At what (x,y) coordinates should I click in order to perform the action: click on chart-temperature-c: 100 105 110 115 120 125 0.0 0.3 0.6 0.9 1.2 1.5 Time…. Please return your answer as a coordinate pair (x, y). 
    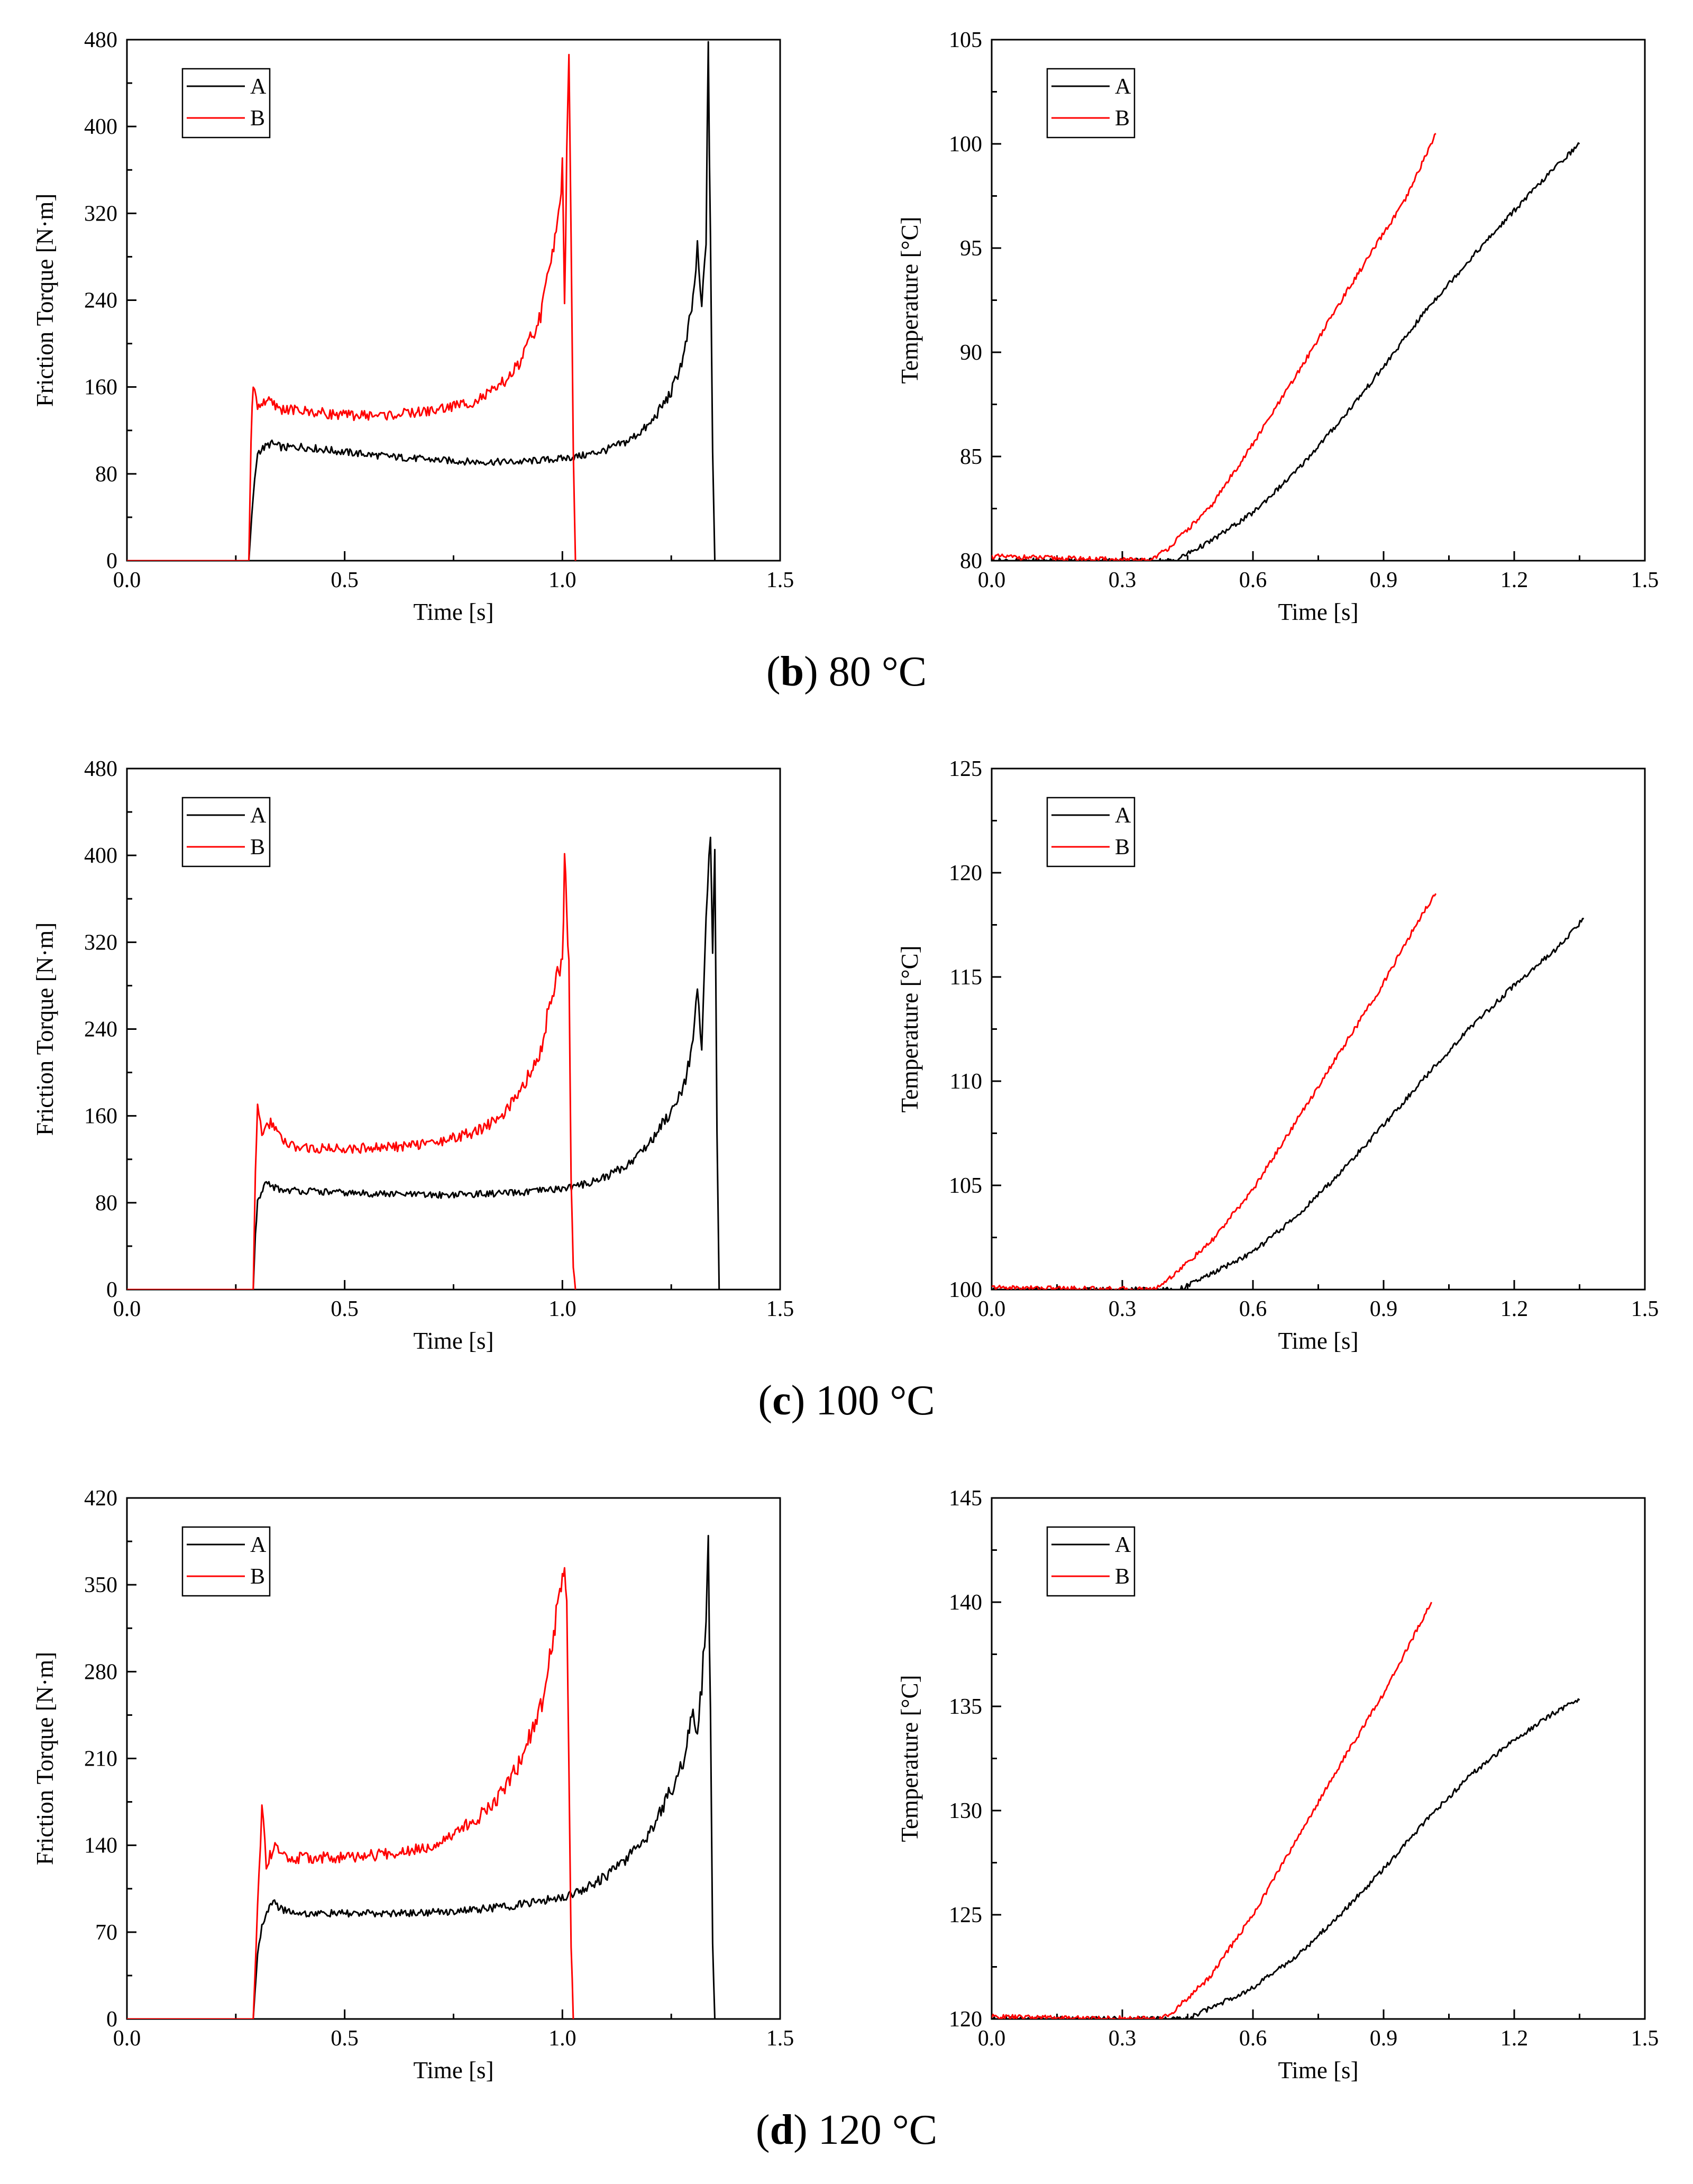
    Looking at the image, I should click on (1278, 1055).